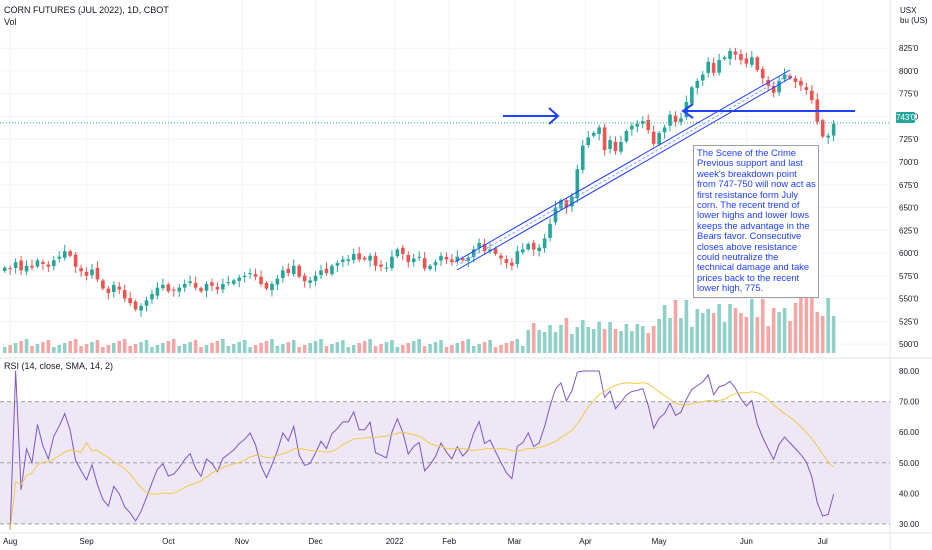 This screenshot has height=550, width=932. What do you see at coordinates (315, 541) in the screenshot?
I see `time-tick-label: Dec` at bounding box center [315, 541].